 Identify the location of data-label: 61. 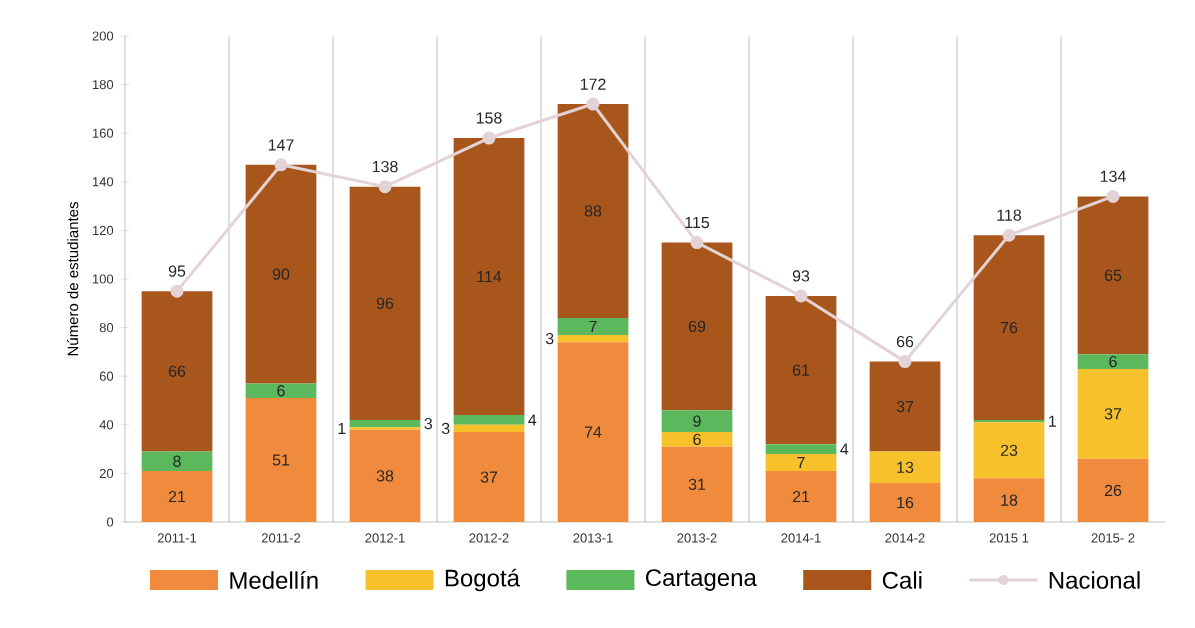
(801, 370).